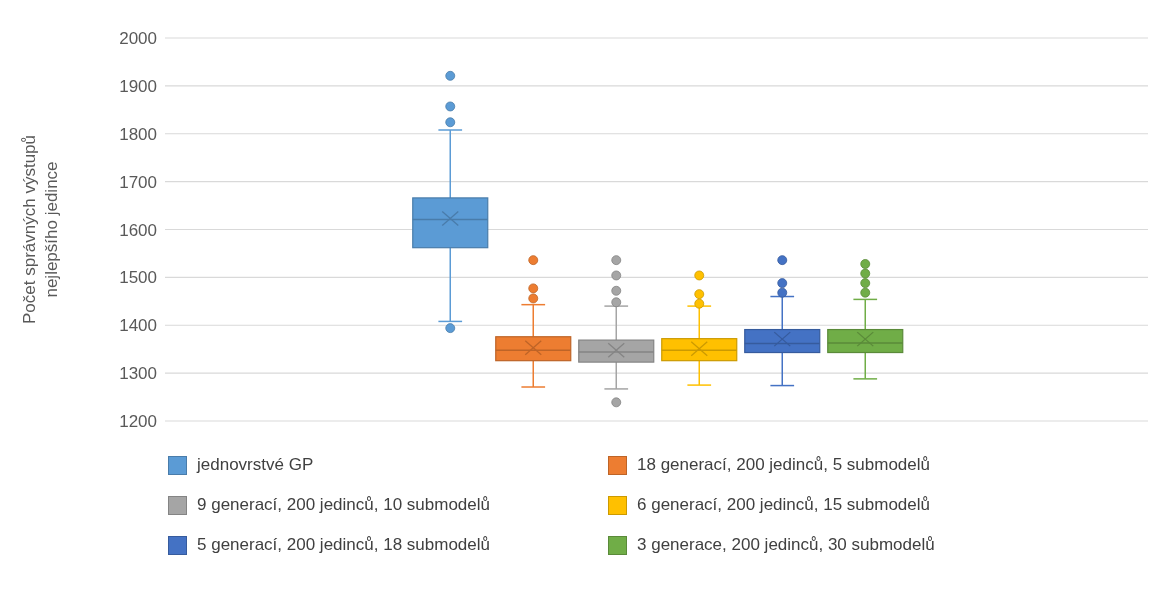  What do you see at coordinates (138, 134) in the screenshot?
I see `y-tick-label: 1800` at bounding box center [138, 134].